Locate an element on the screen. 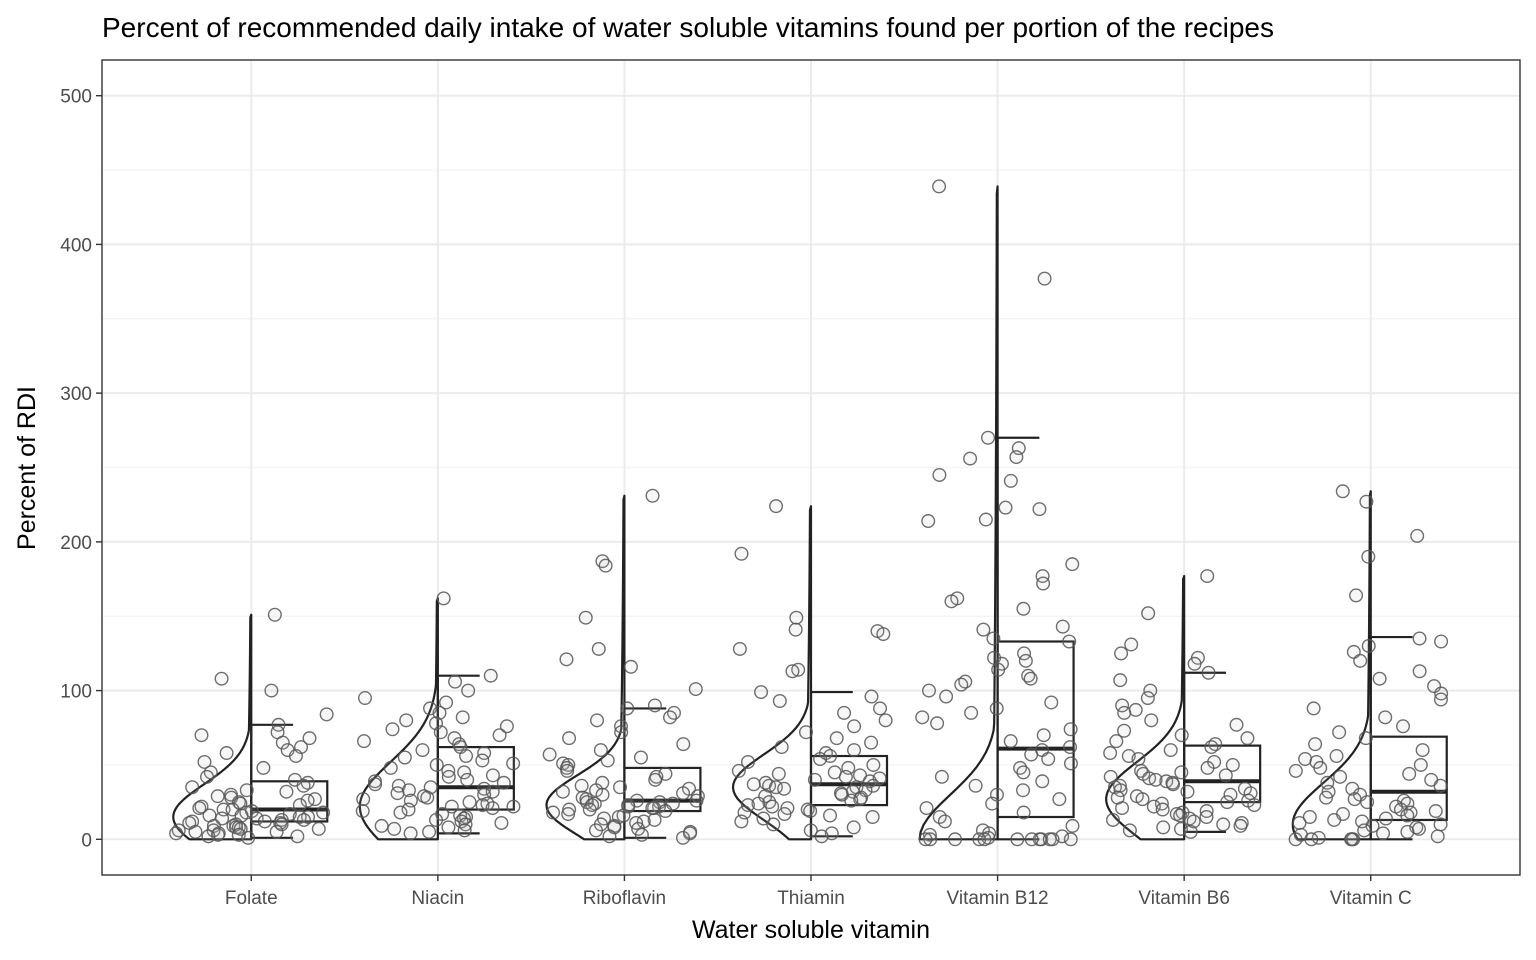 This screenshot has width=1536, height=960. x-tick-label: Vitamin C is located at coordinates (1371, 898).